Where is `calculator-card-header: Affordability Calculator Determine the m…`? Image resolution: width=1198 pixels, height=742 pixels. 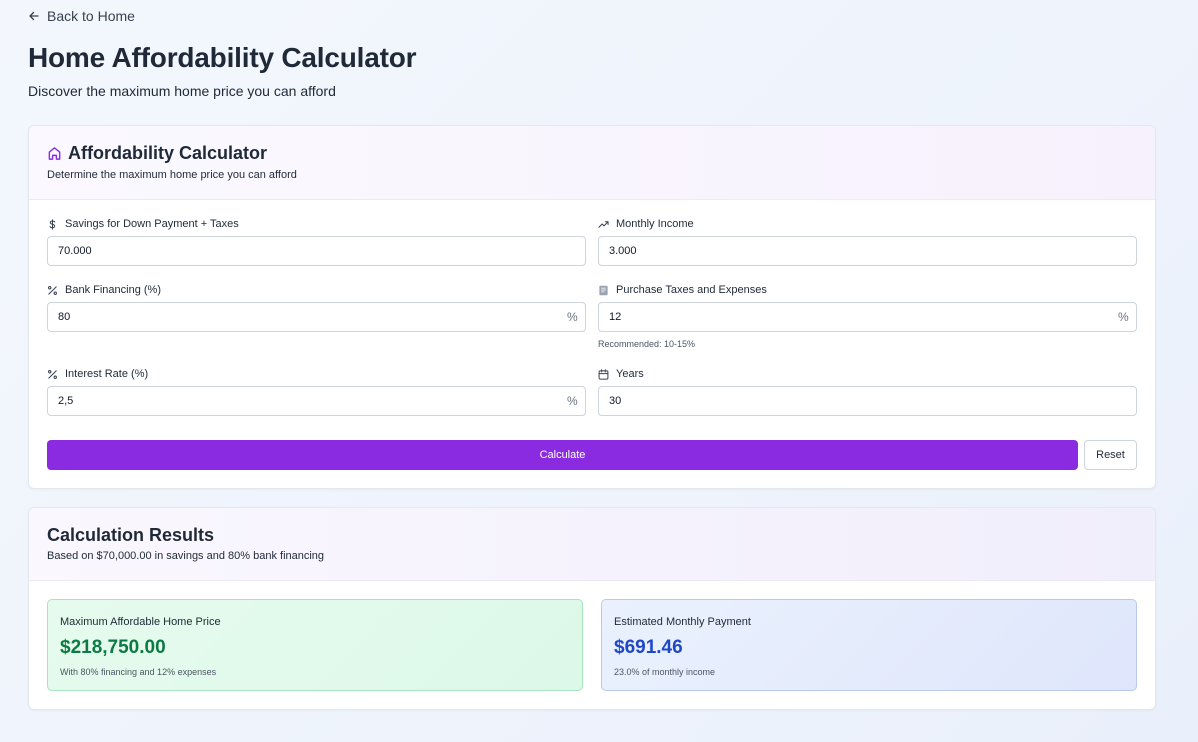
calculator-card-header: Affordability Calculator Determine the m… is located at coordinates (592, 163).